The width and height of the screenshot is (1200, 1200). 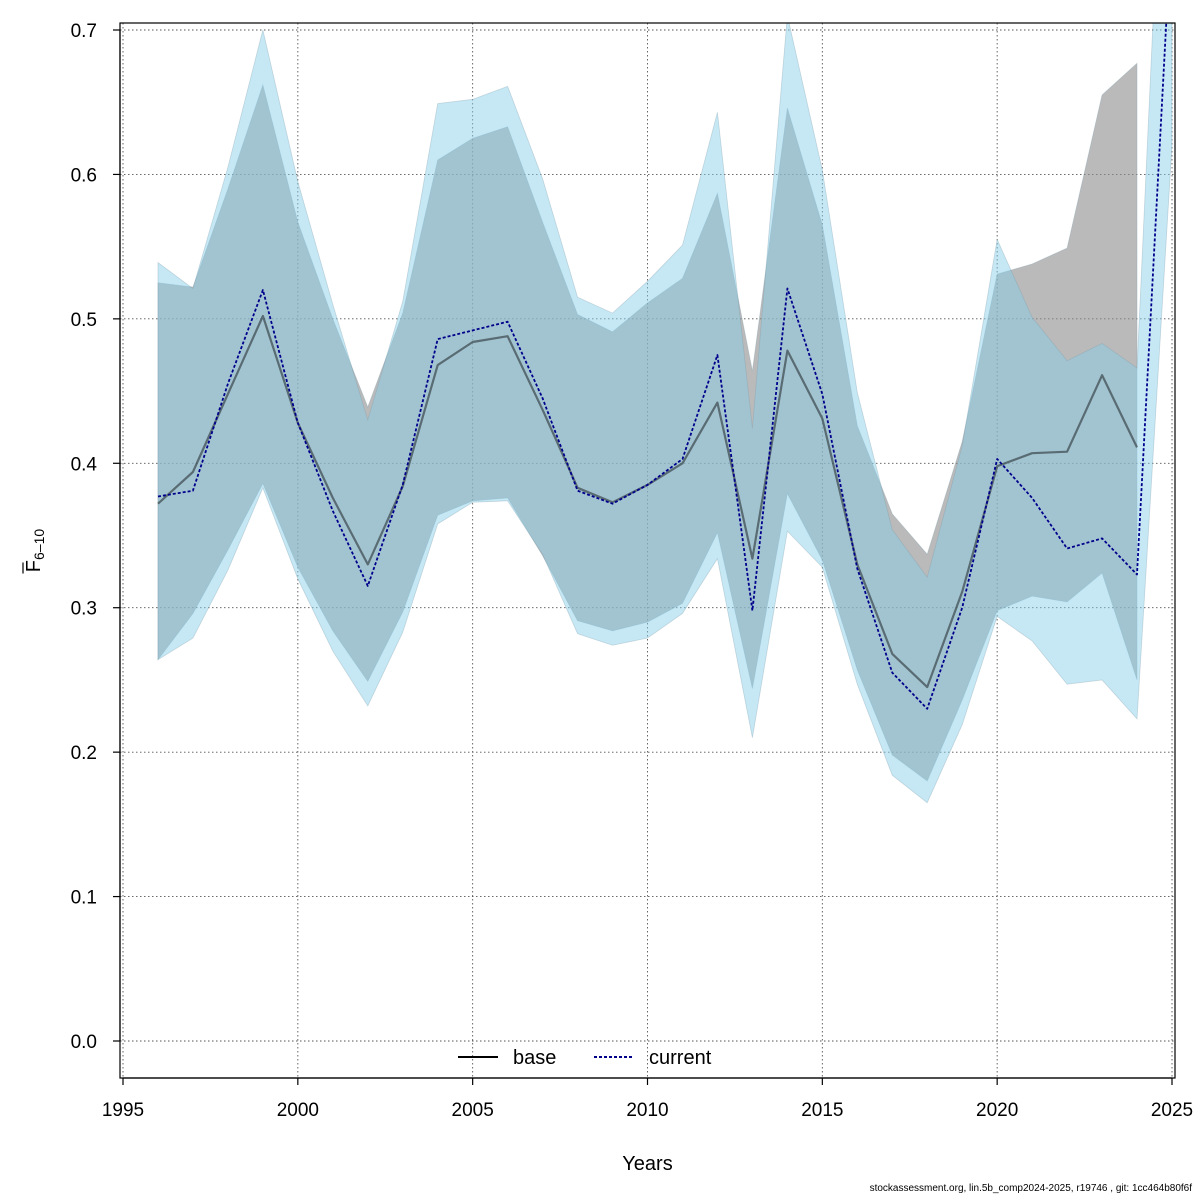 I want to click on y-tick-label-5: 0.5, so click(x=84, y=320).